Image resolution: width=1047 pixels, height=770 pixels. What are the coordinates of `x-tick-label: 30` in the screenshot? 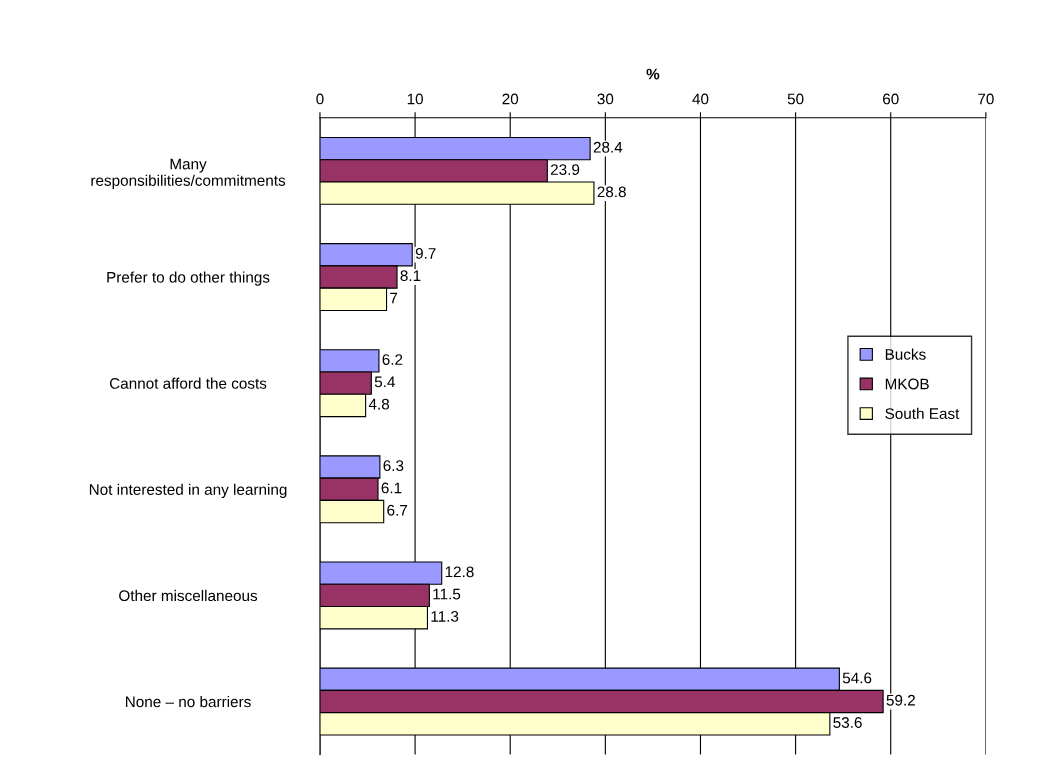 It's located at (605, 99).